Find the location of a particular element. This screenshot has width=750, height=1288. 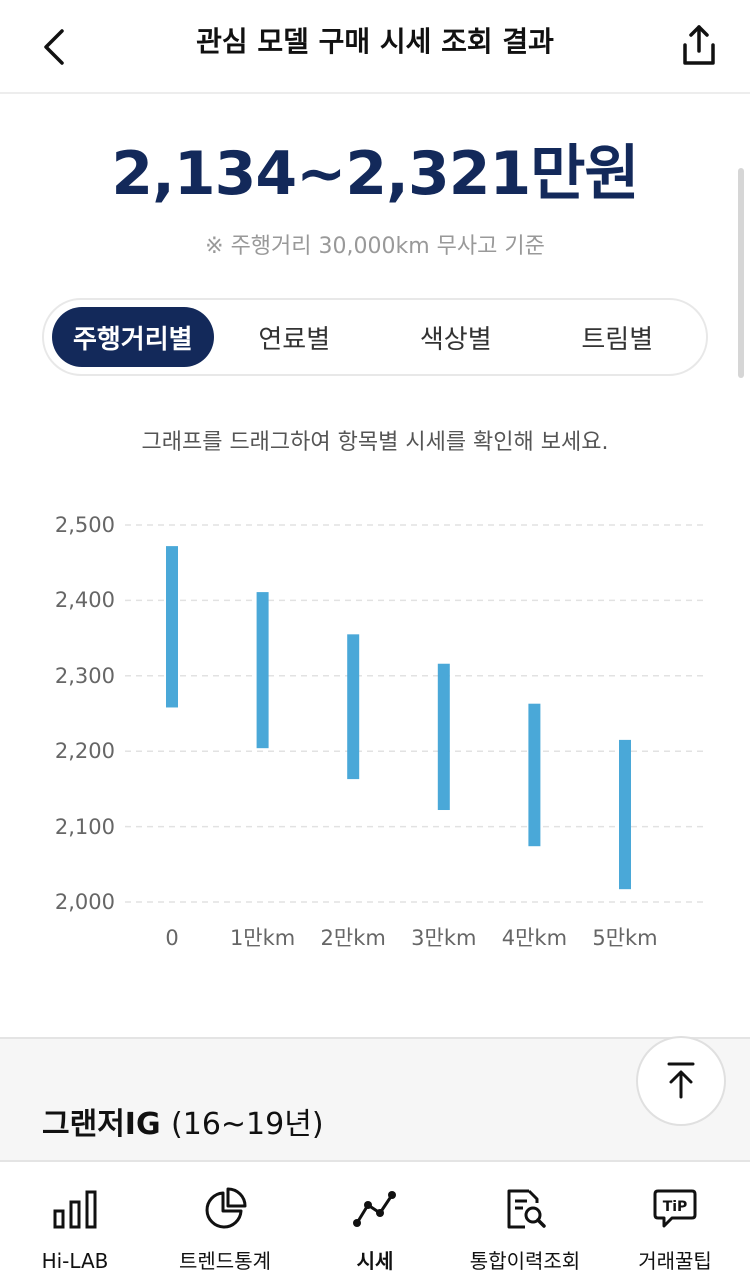

share-button is located at coordinates (699, 45).